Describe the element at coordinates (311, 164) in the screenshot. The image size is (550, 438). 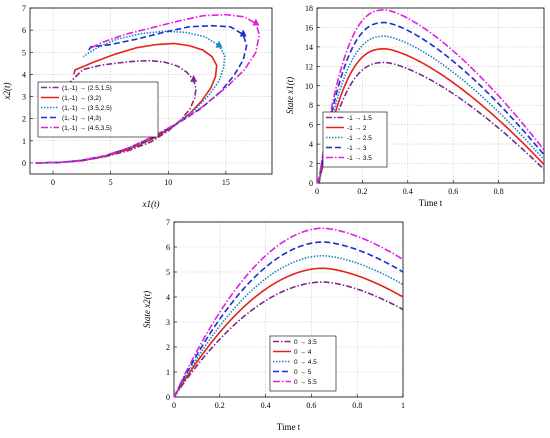
I see `x1state-ytick-label-1: 2` at that location.